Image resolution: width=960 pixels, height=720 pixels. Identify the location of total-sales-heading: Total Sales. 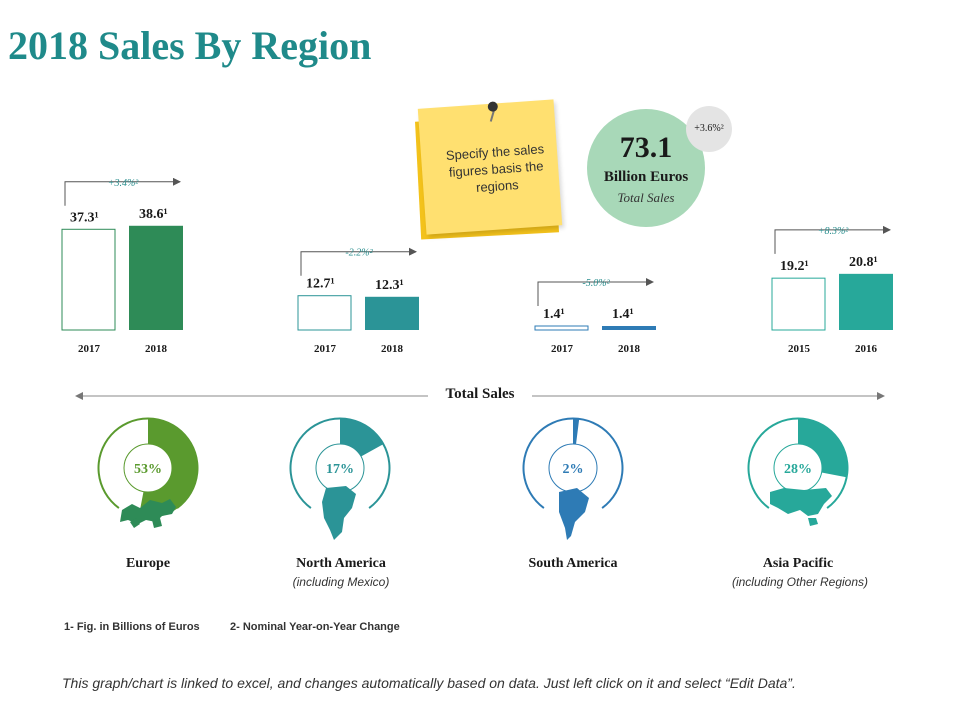
(480, 394).